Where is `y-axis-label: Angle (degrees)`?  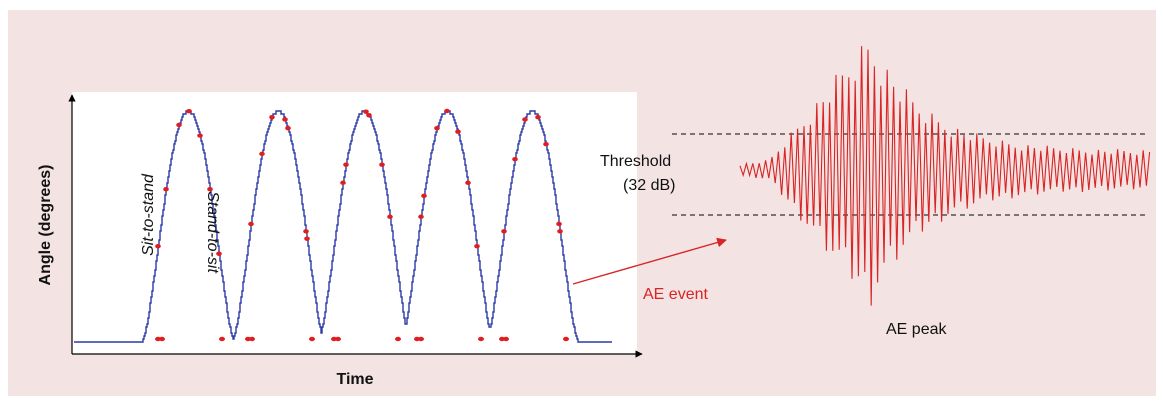 y-axis-label: Angle (degrees) is located at coordinates (45, 225).